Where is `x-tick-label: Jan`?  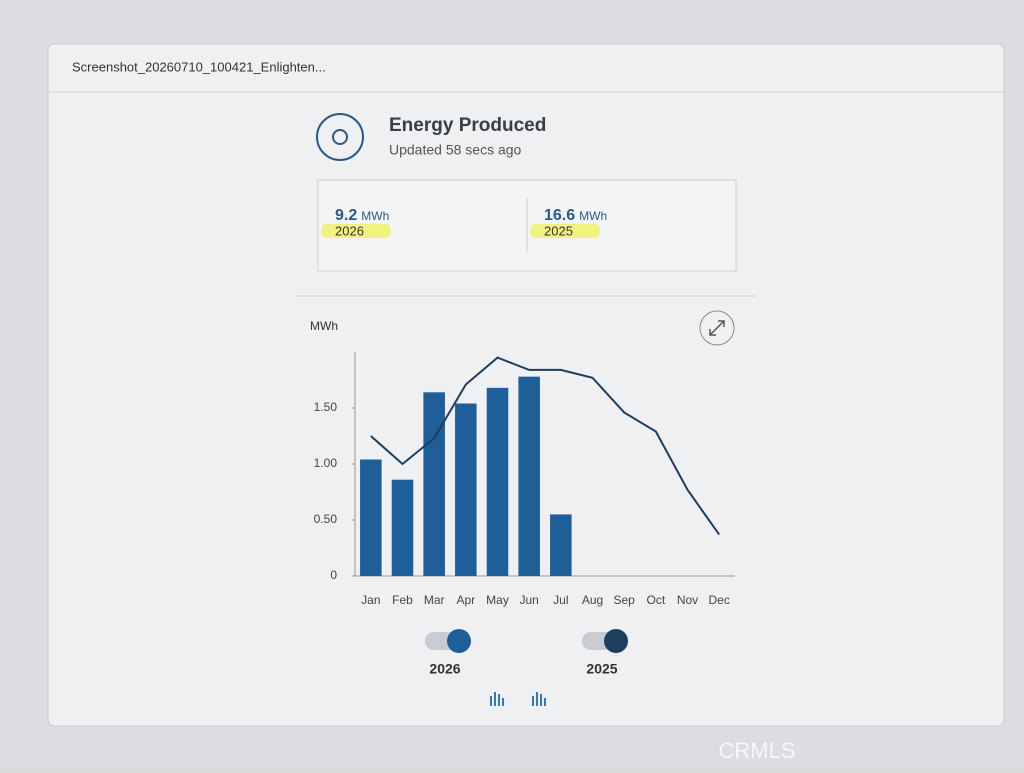 x-tick-label: Jan is located at coordinates (370, 600).